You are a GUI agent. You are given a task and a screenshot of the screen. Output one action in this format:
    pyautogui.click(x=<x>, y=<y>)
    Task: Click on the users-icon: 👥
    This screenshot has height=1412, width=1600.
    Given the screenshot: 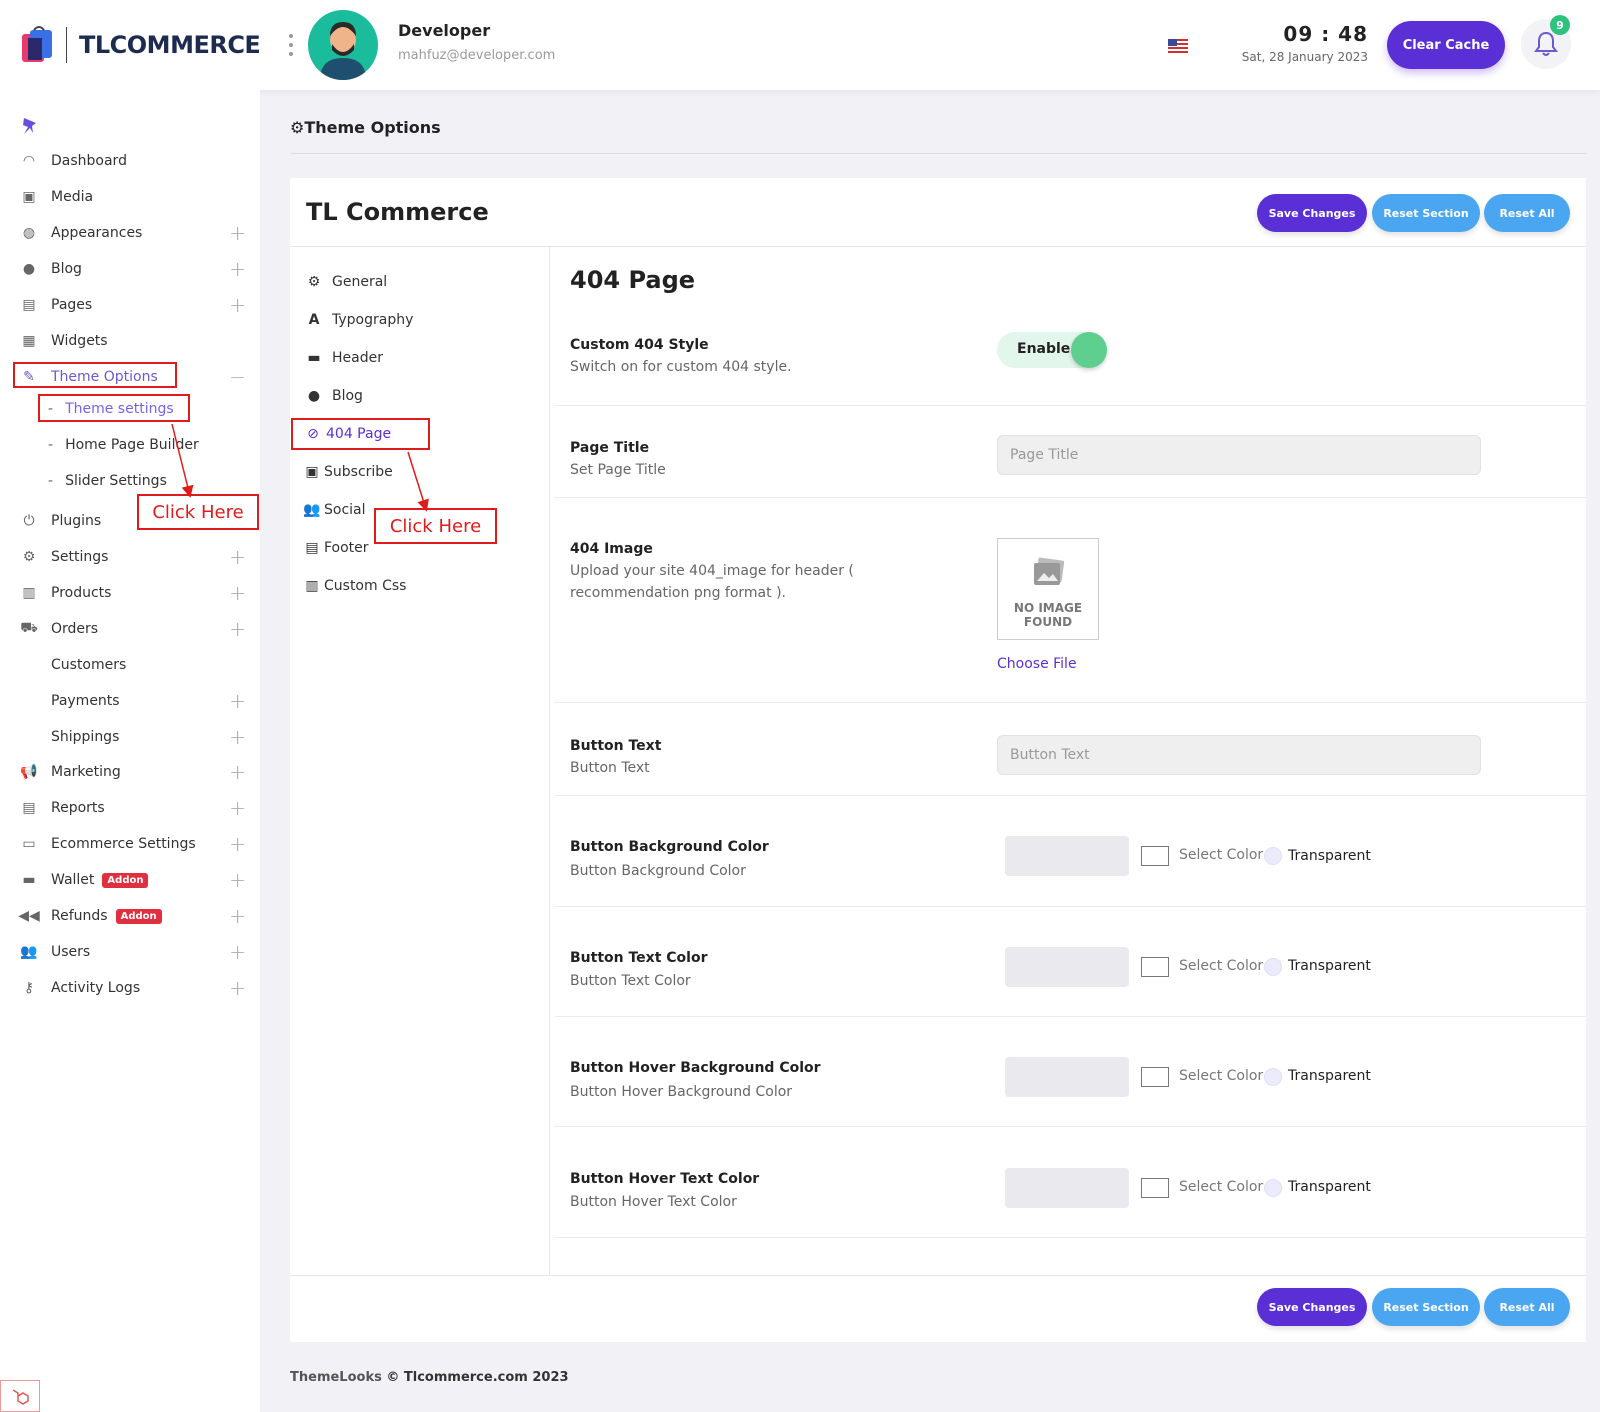 What is the action you would take?
    pyautogui.click(x=312, y=510)
    